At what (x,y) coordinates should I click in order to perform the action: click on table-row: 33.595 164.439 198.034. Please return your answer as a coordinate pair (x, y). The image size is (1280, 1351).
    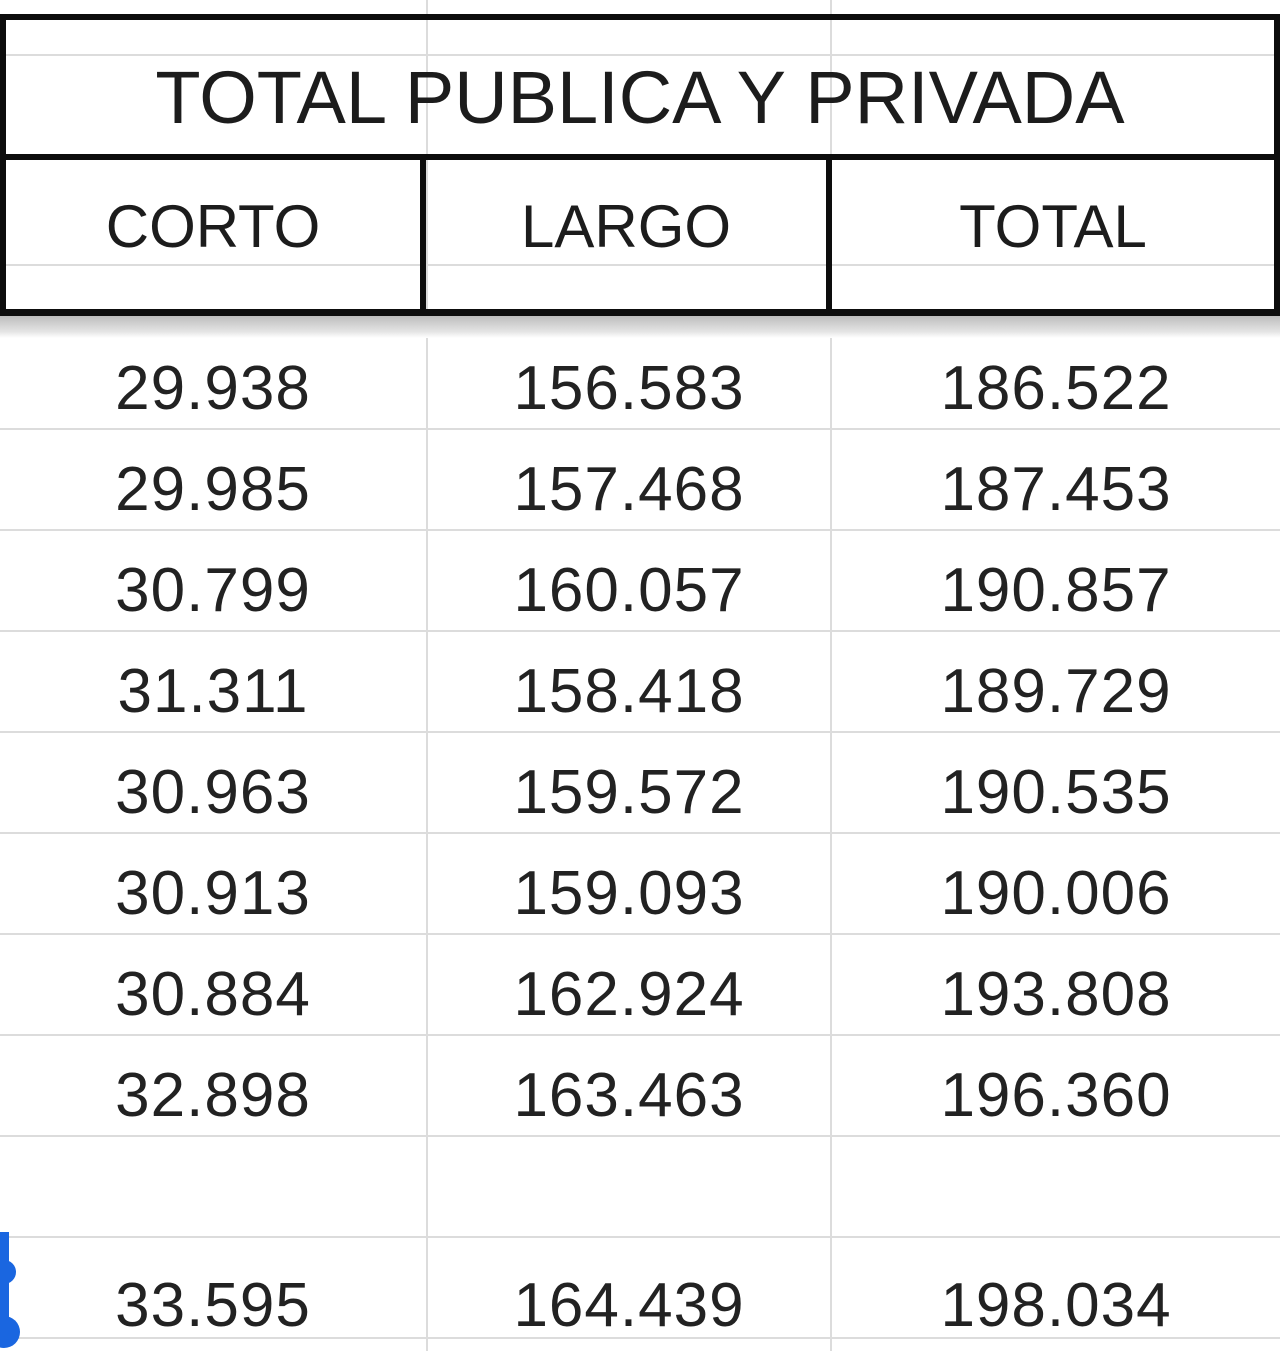
    Looking at the image, I should click on (640, 1294).